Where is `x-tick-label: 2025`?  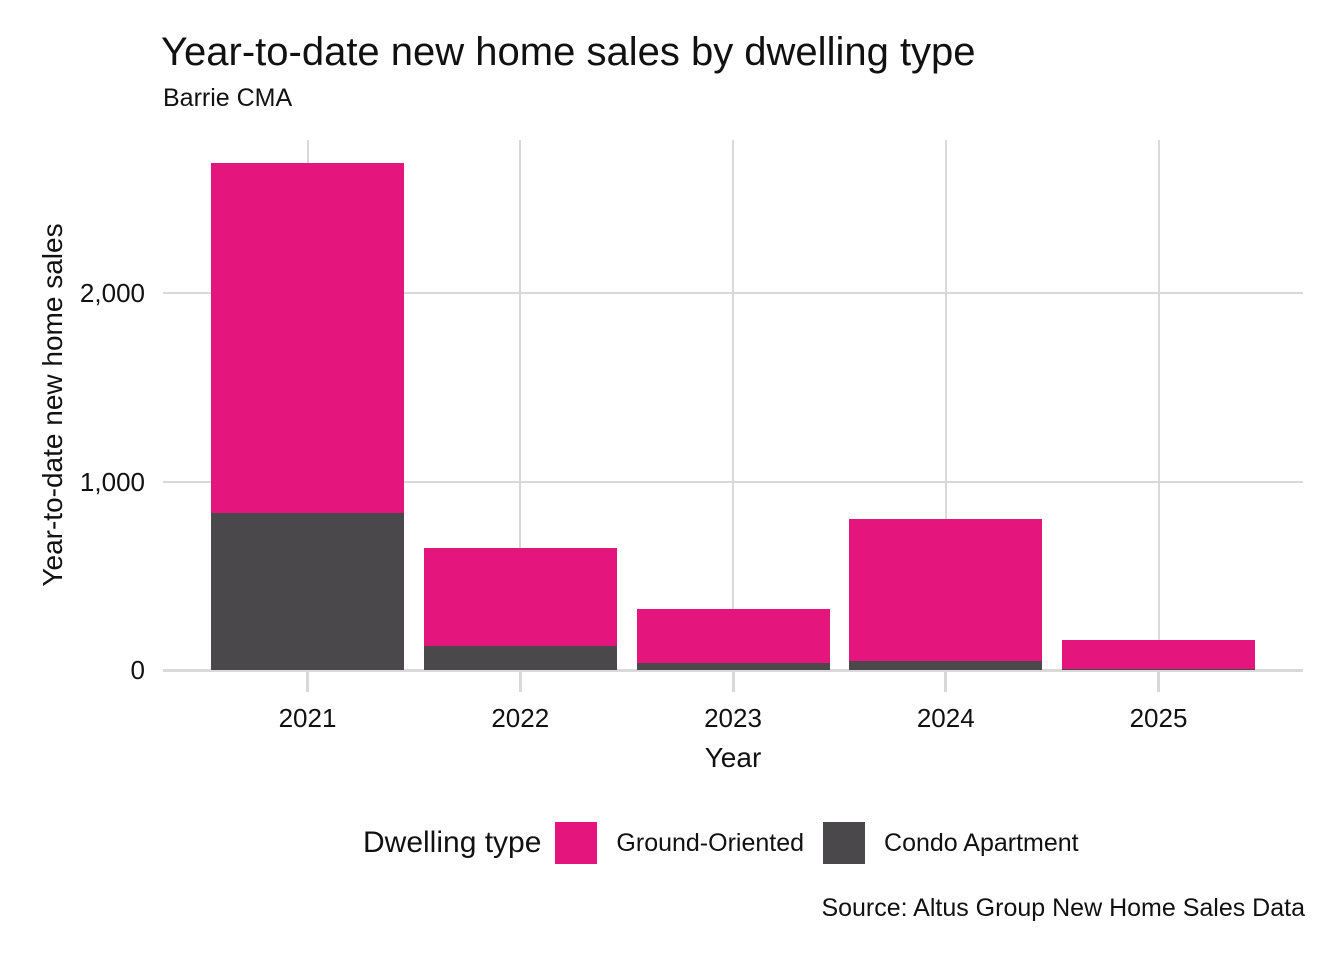 x-tick-label: 2025 is located at coordinates (1158, 718).